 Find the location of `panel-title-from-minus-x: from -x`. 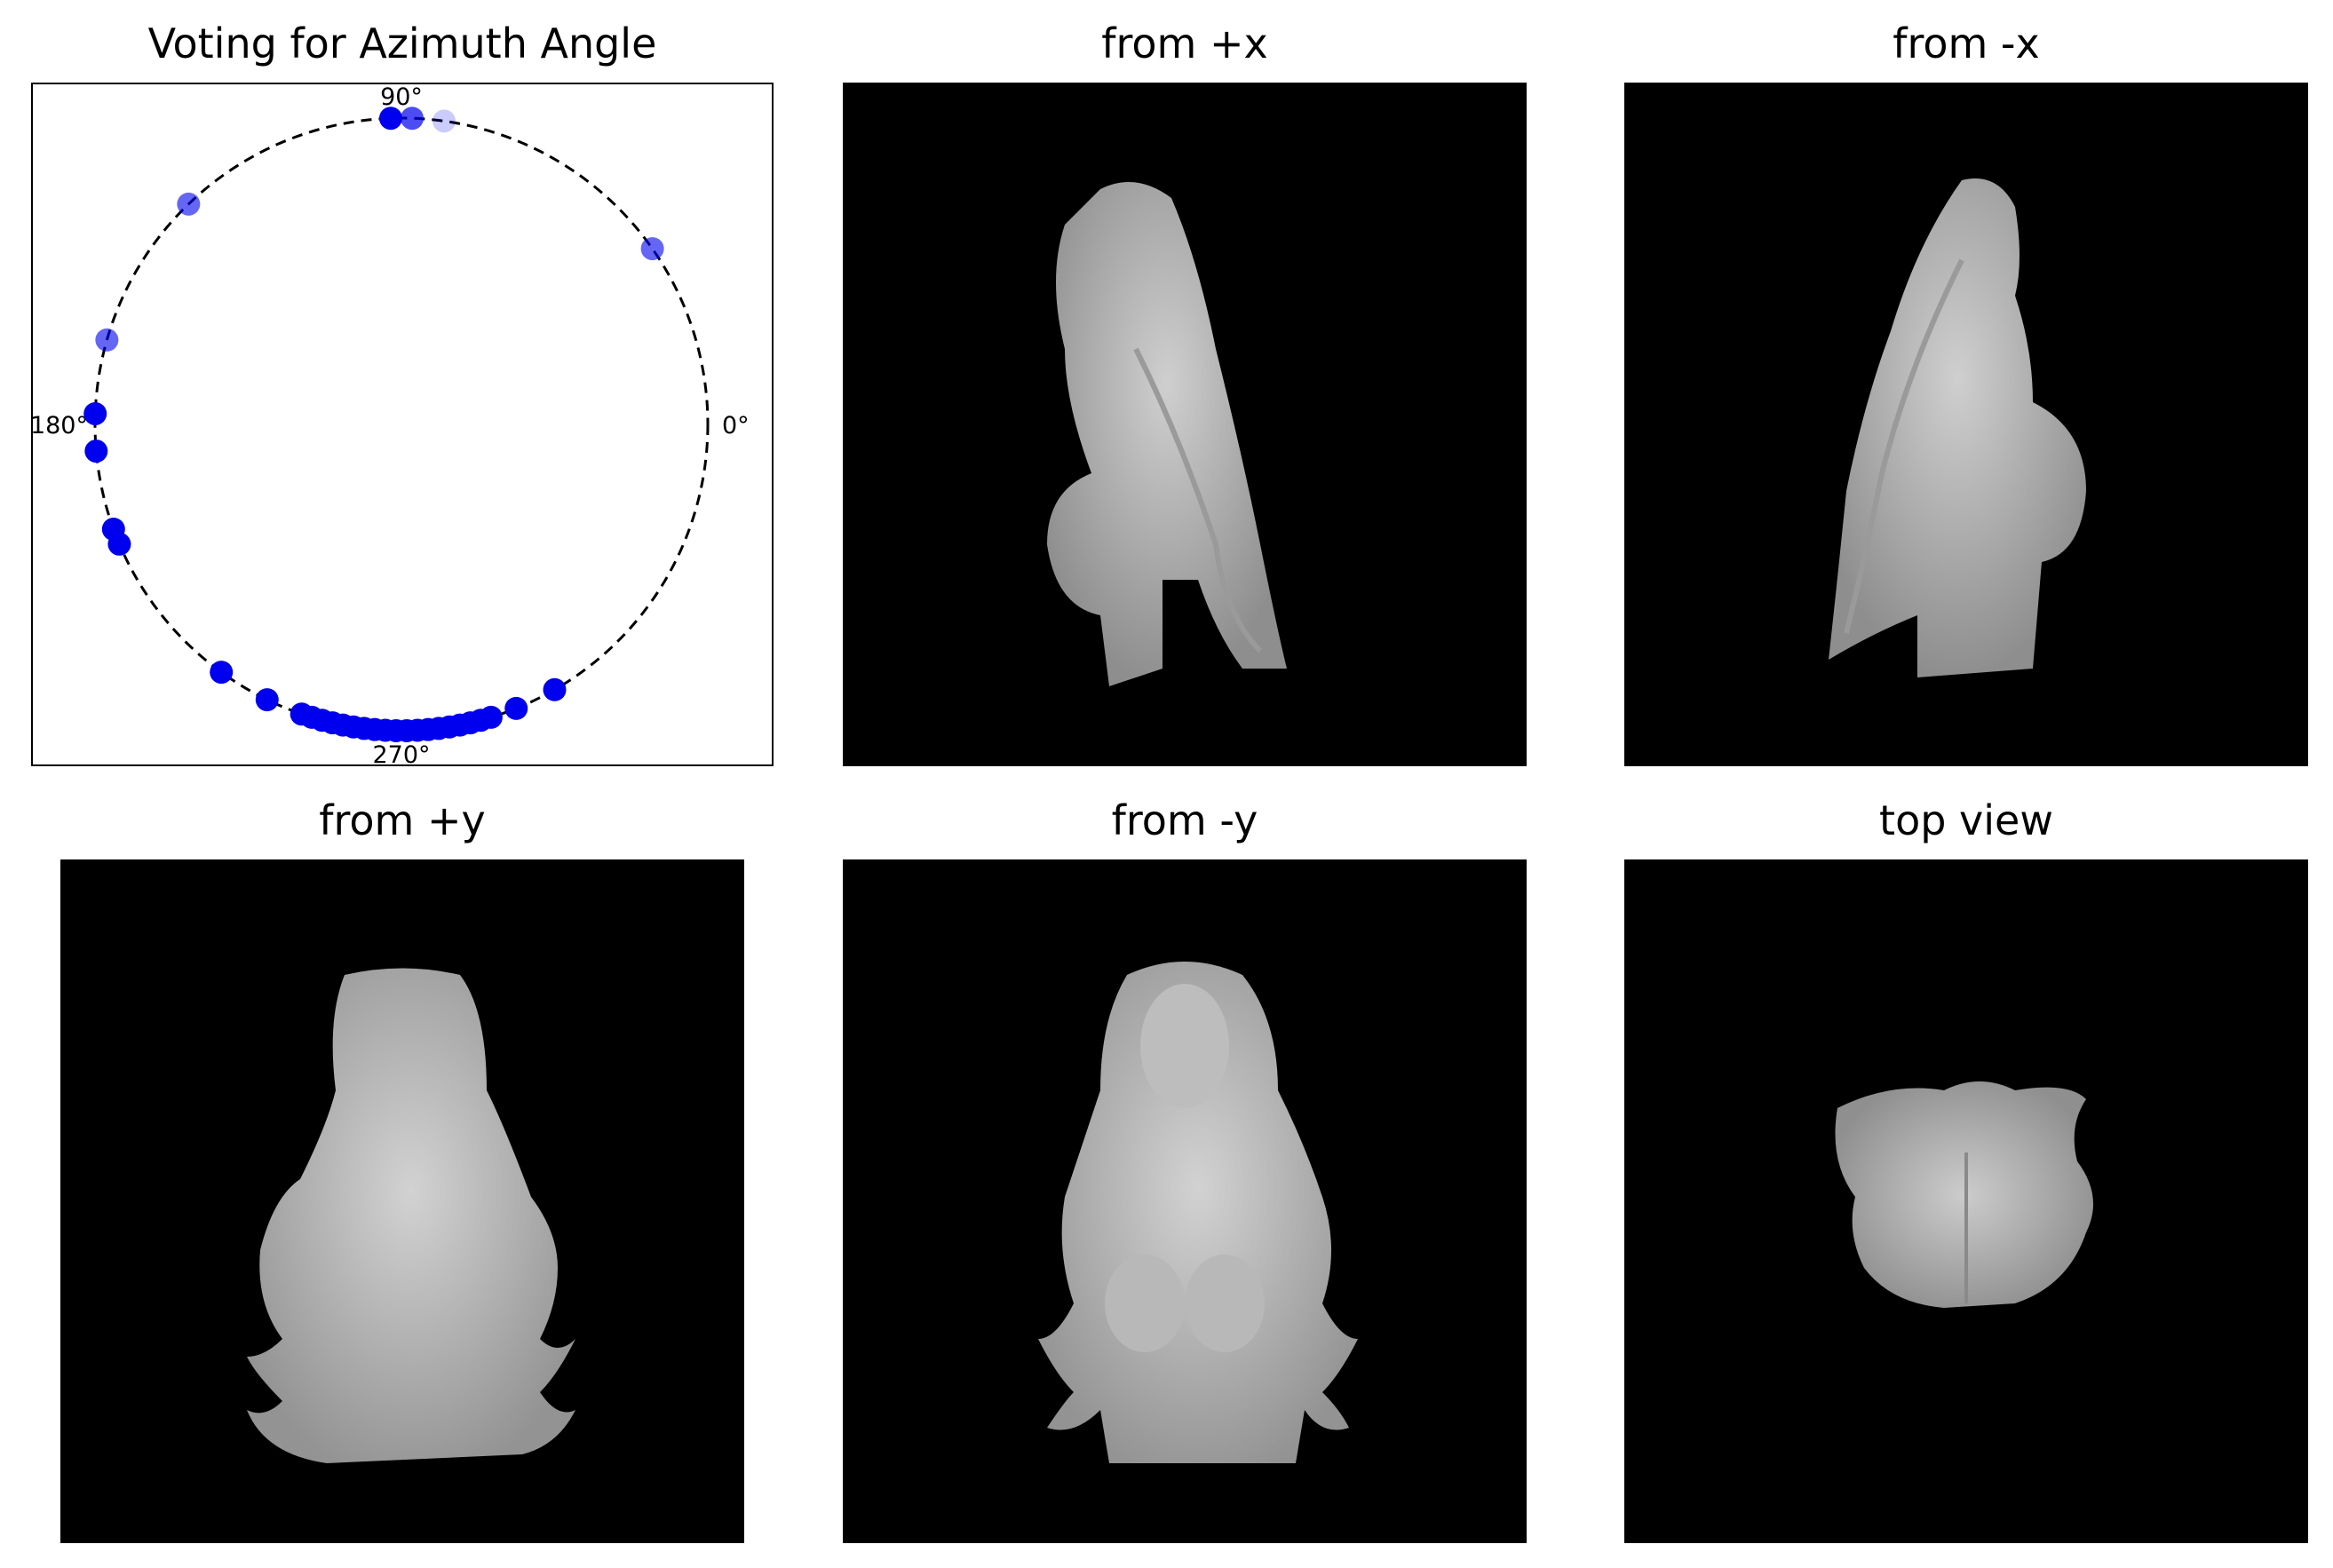

panel-title-from-minus-x: from -x is located at coordinates (1967, 43).